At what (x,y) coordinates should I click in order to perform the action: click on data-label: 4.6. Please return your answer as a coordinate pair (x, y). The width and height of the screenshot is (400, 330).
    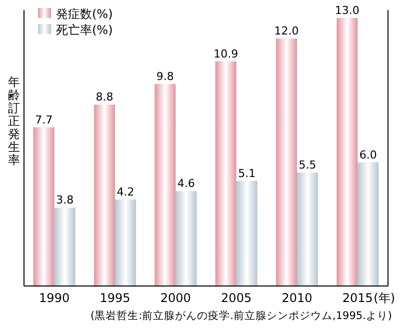
    Looking at the image, I should click on (186, 183).